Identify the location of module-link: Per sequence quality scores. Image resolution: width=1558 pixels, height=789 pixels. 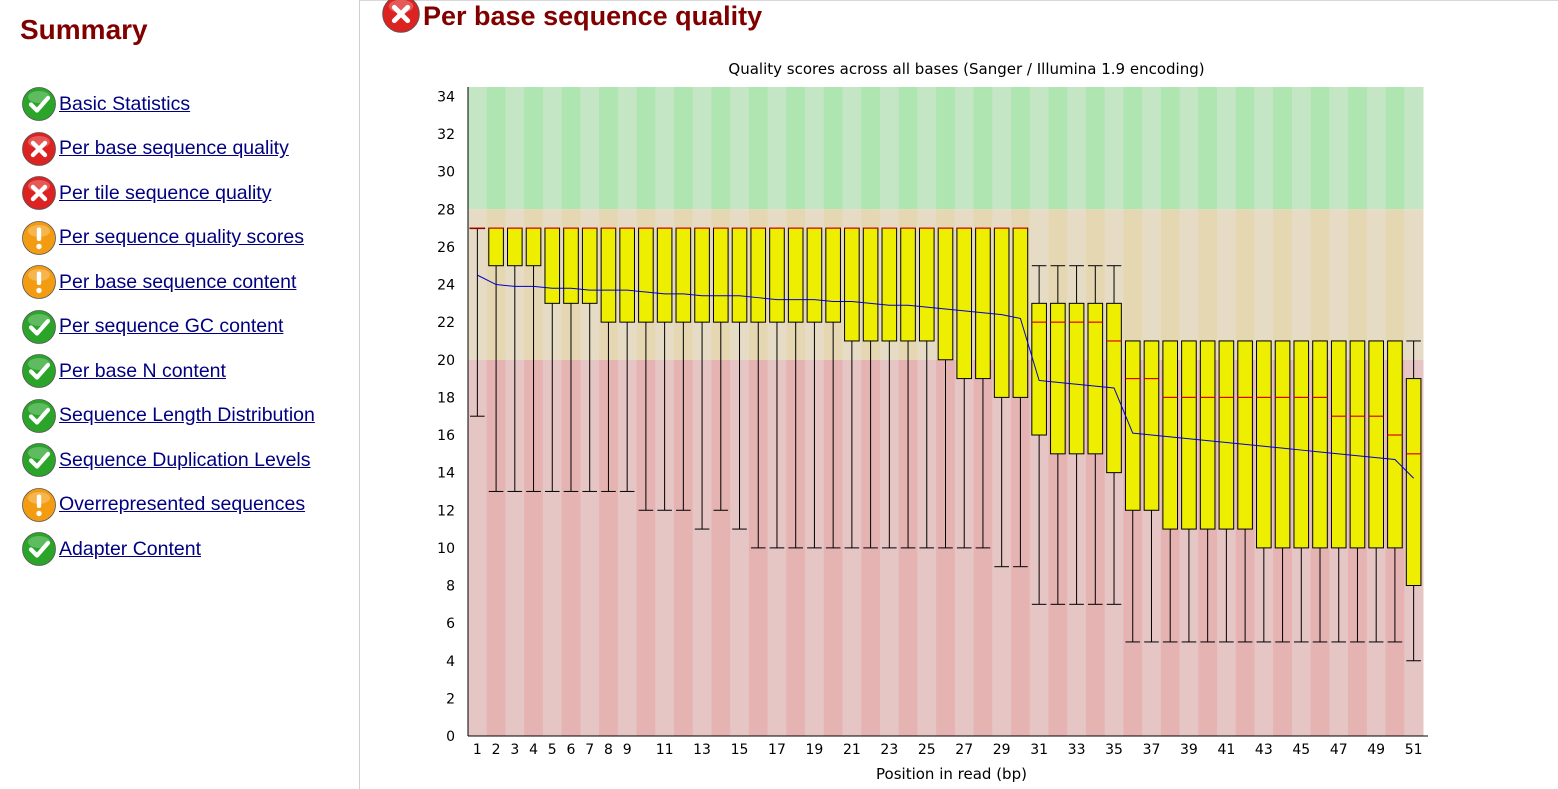
(181, 237).